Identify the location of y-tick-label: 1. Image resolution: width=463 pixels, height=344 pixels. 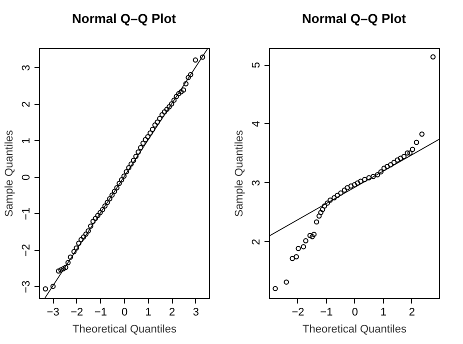
(26, 141).